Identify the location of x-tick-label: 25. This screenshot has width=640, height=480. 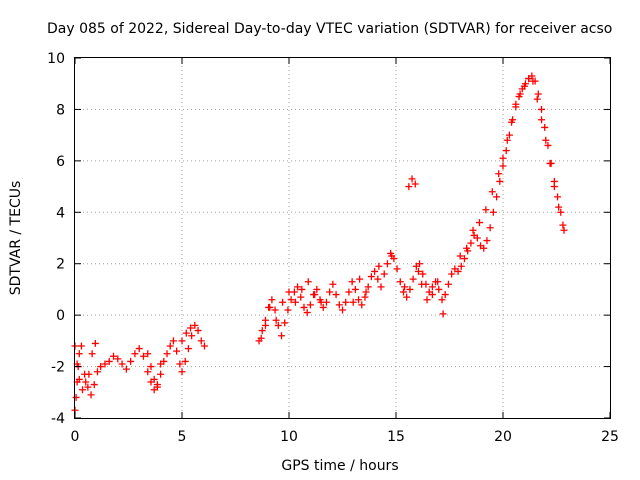
(610, 437).